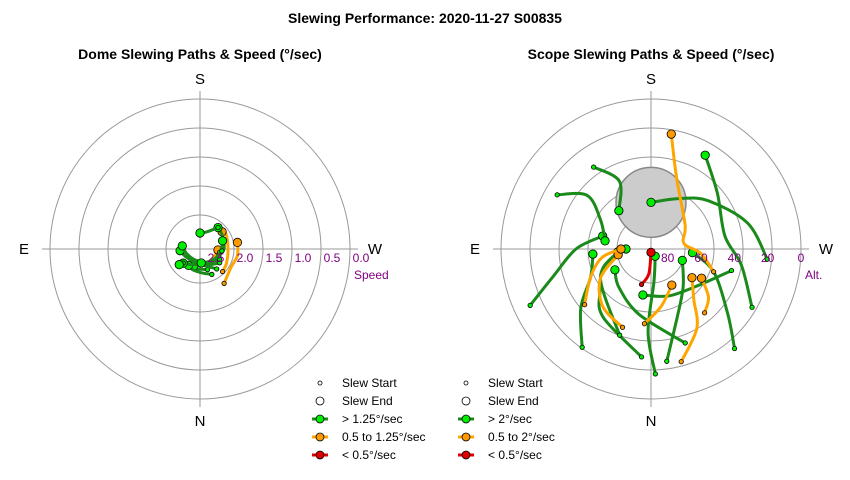 The width and height of the screenshot is (850, 480). I want to click on radial-axis-label: Alt., so click(813, 275).